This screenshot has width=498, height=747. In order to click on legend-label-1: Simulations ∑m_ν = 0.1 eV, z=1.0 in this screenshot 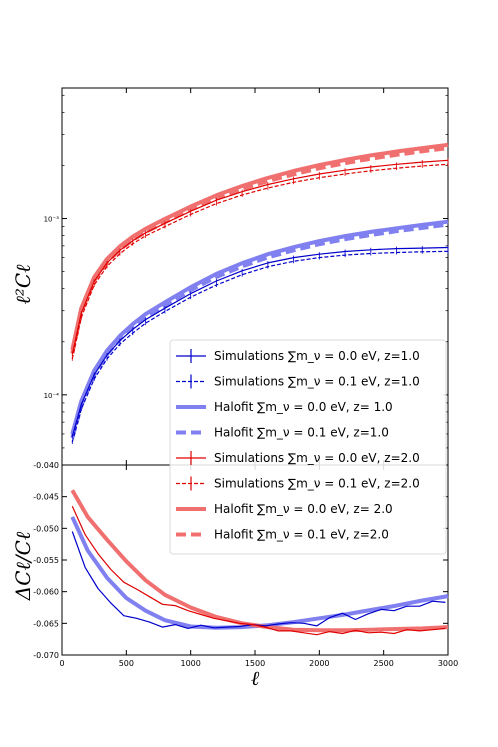, I will do `click(317, 382)`.